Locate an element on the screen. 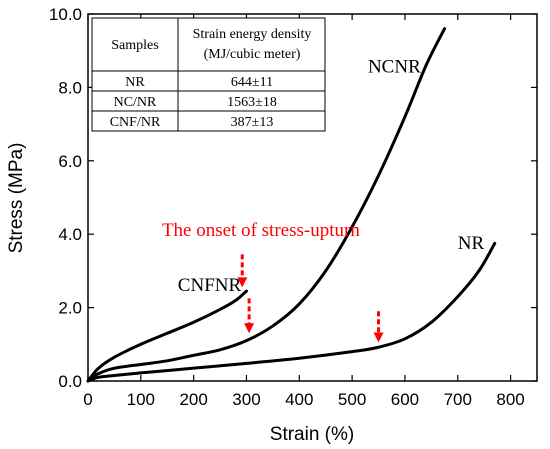  stress-upturn-annotation: The onset of stress-upturn is located at coordinates (261, 230).